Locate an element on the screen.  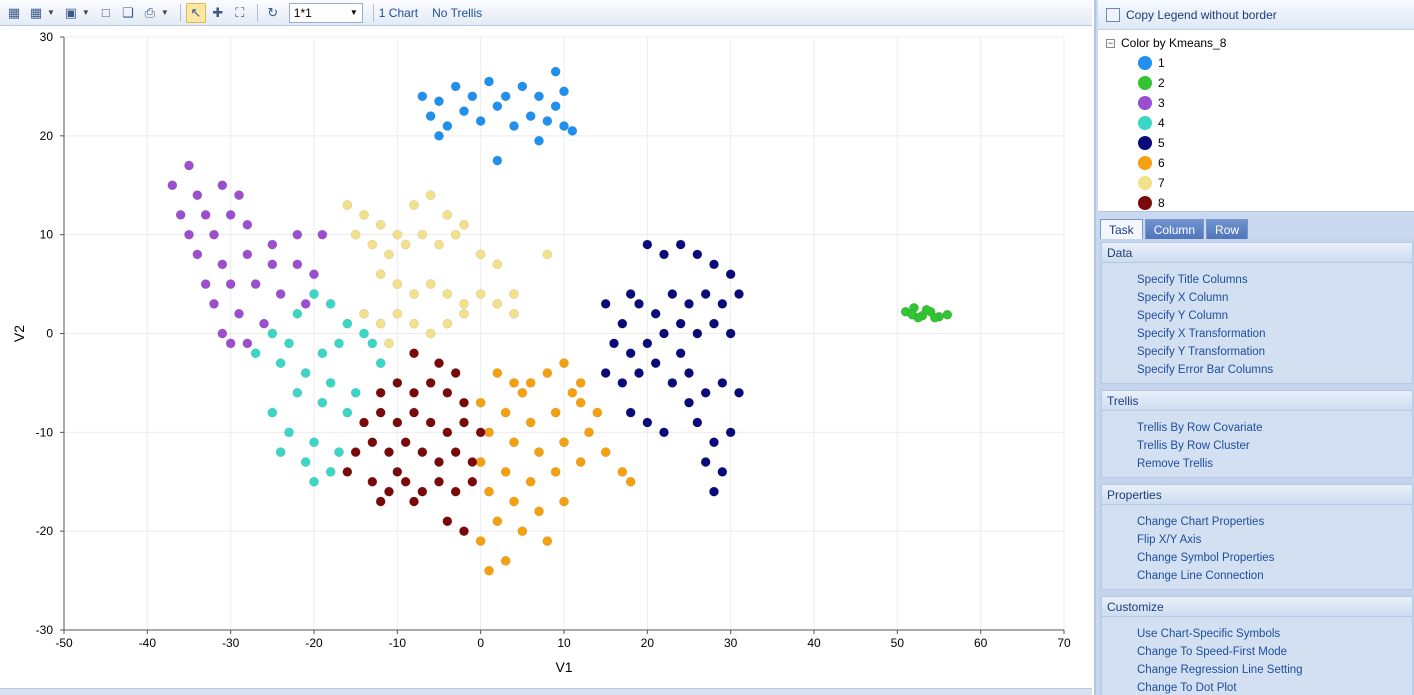
task-link: Use Chart-Specific Symbols is located at coordinates (1209, 634).